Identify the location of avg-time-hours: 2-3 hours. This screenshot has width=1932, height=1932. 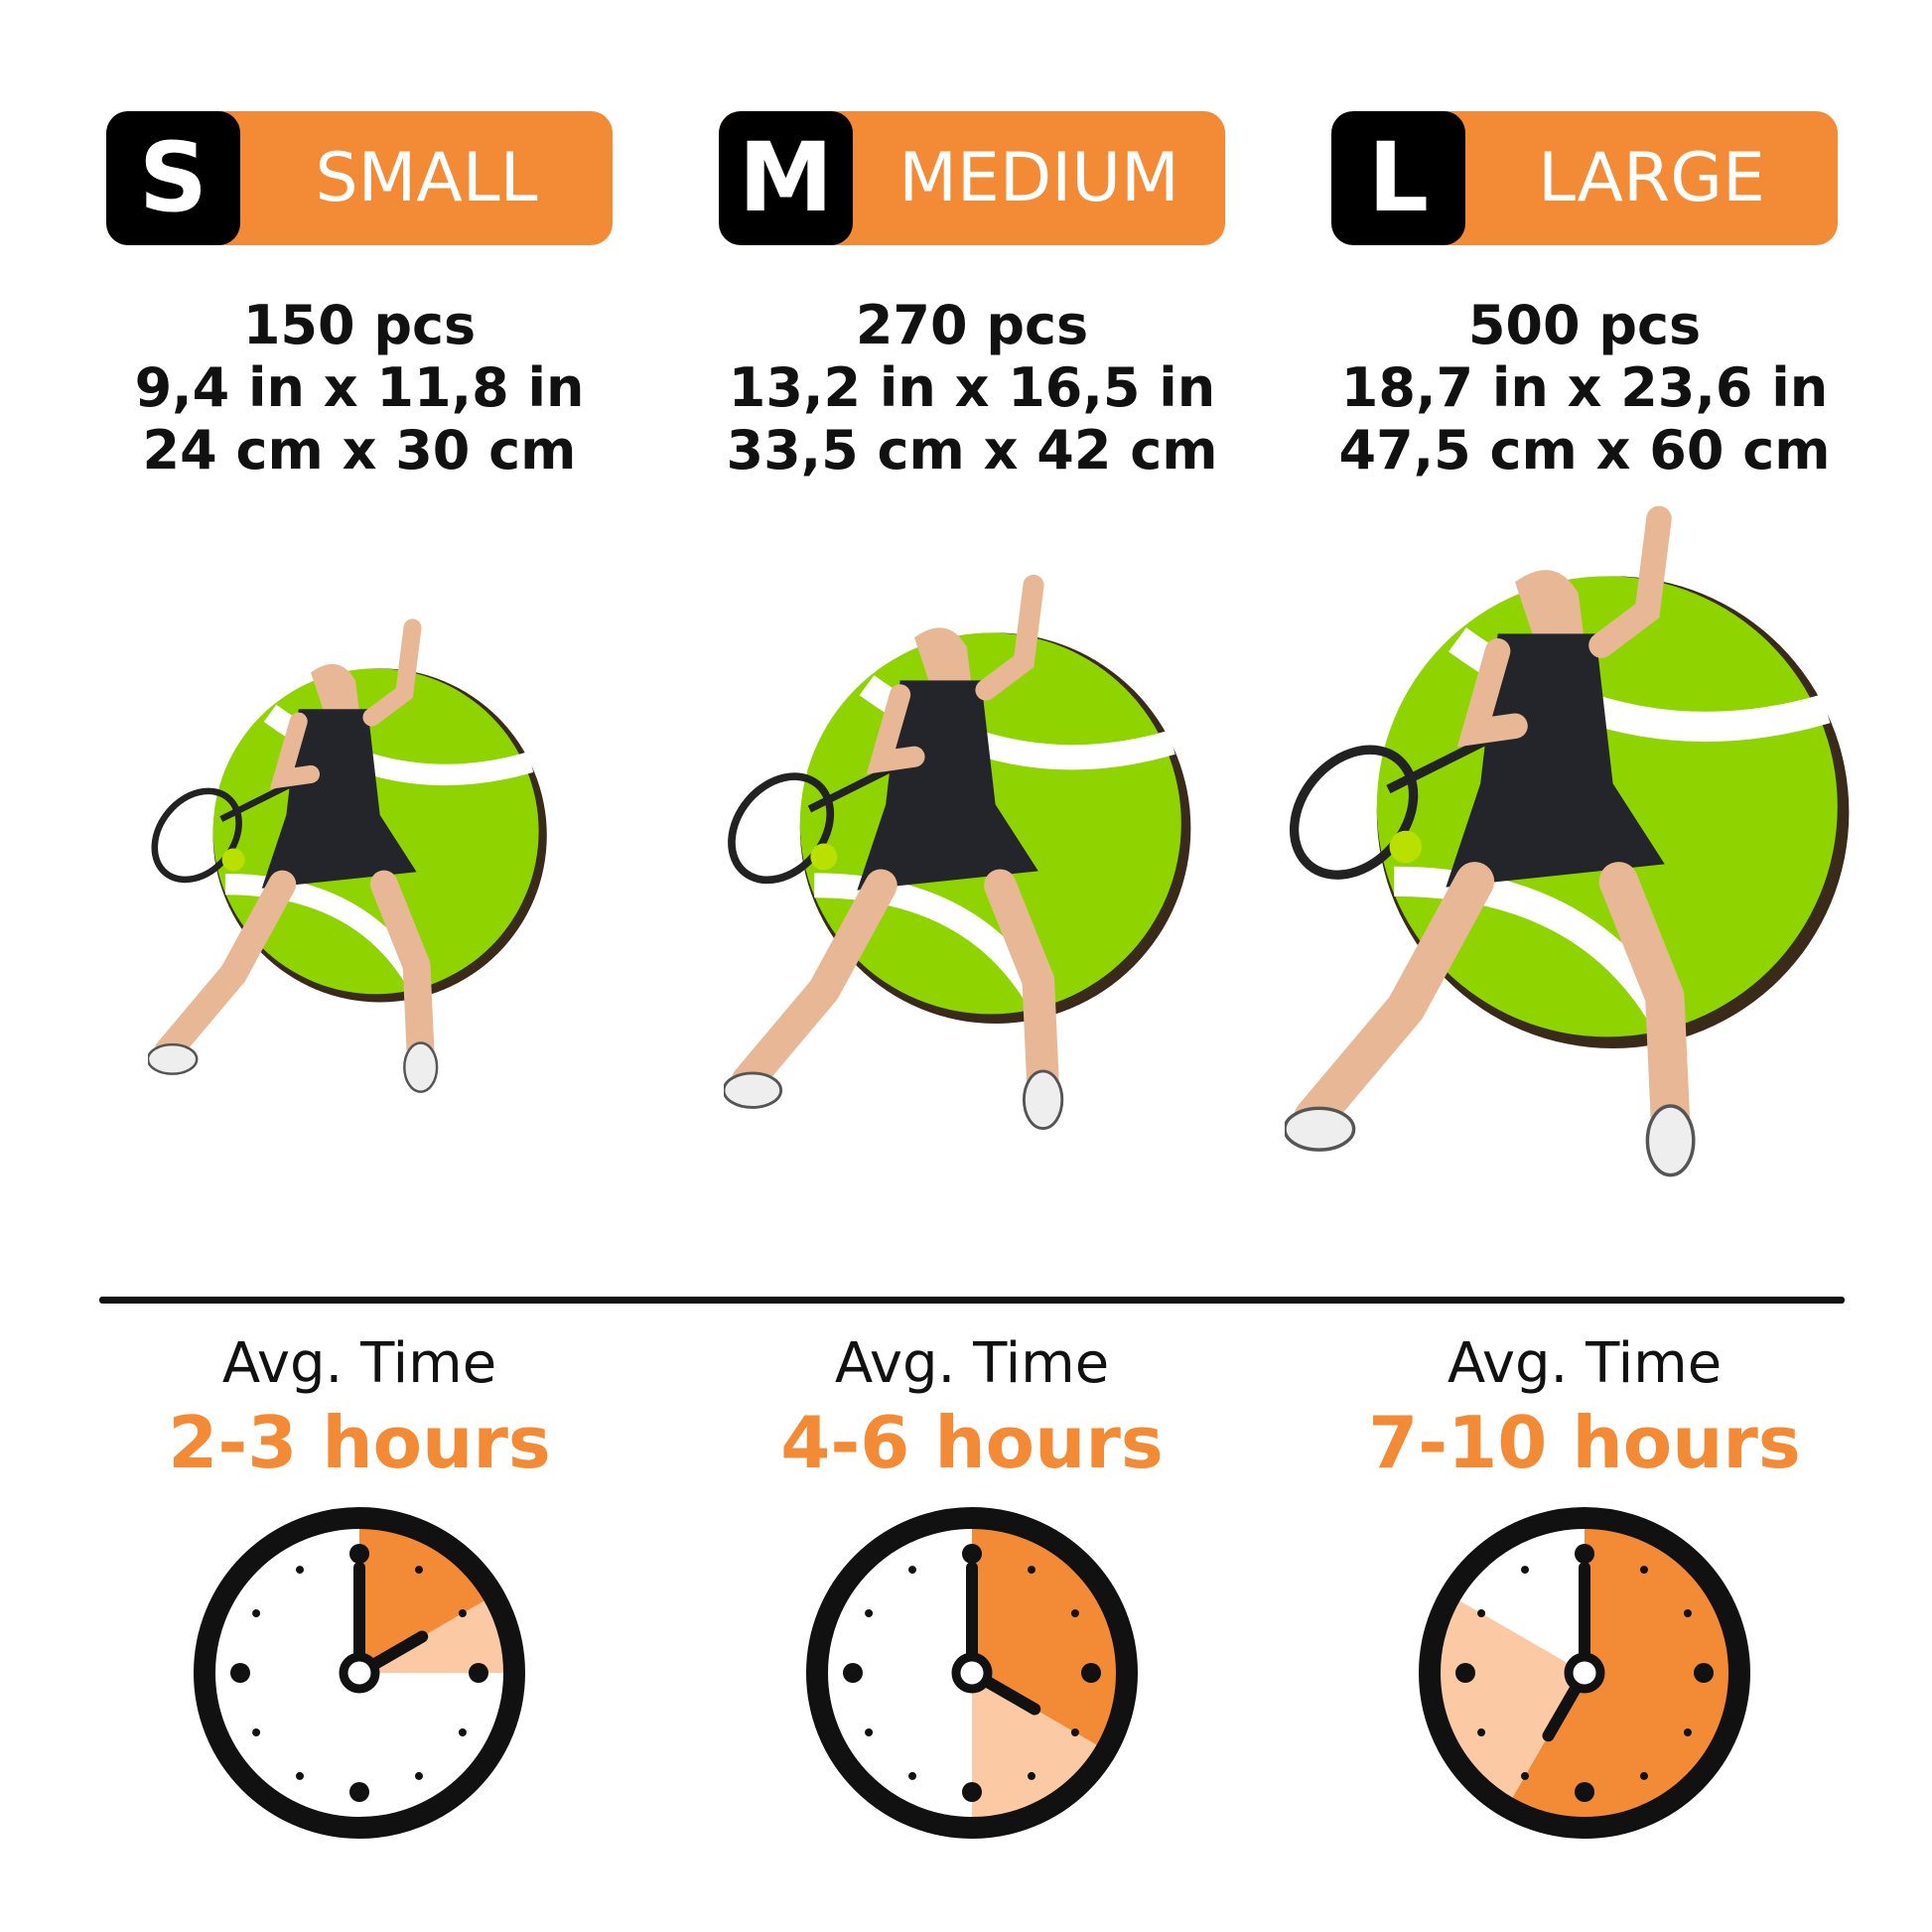
(359, 1443).